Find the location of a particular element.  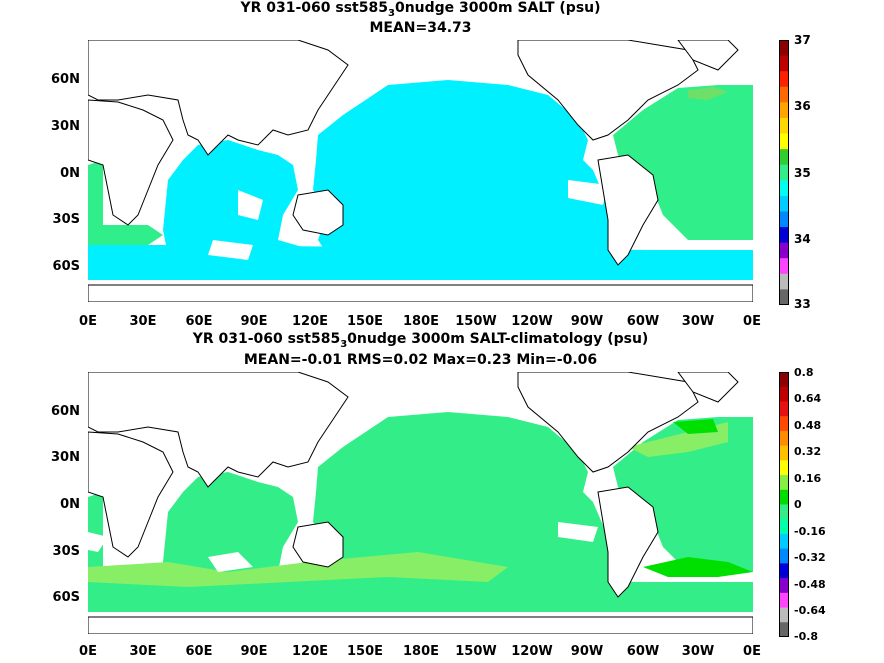

p2-cbar-label-10: -0.8 is located at coordinates (806, 636).